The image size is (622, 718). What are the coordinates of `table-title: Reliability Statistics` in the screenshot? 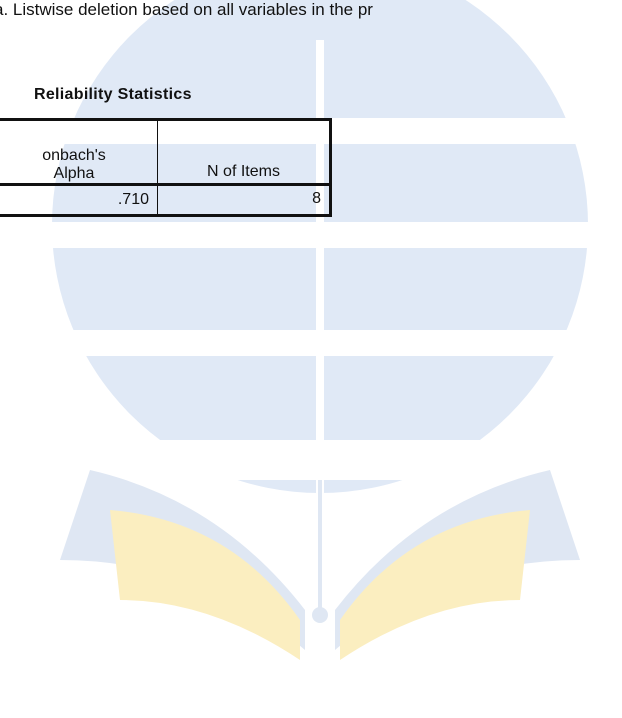 It's located at (113, 94).